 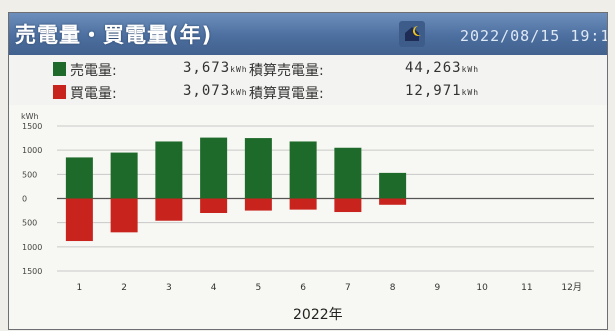 What do you see at coordinates (93, 71) in the screenshot?
I see `sell-label: 売電量:` at bounding box center [93, 71].